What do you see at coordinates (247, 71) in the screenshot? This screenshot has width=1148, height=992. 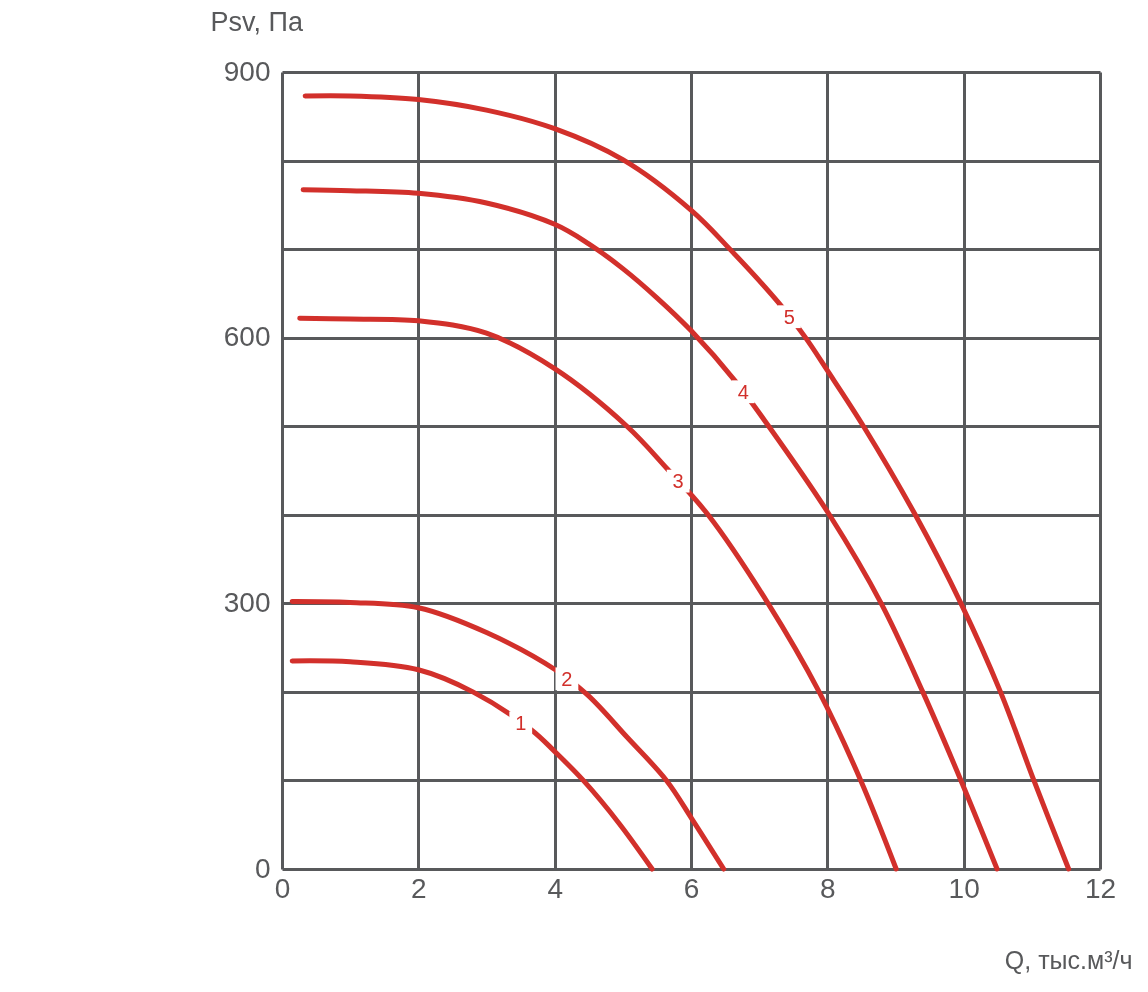 I see `y-tick-label: 900` at bounding box center [247, 71].